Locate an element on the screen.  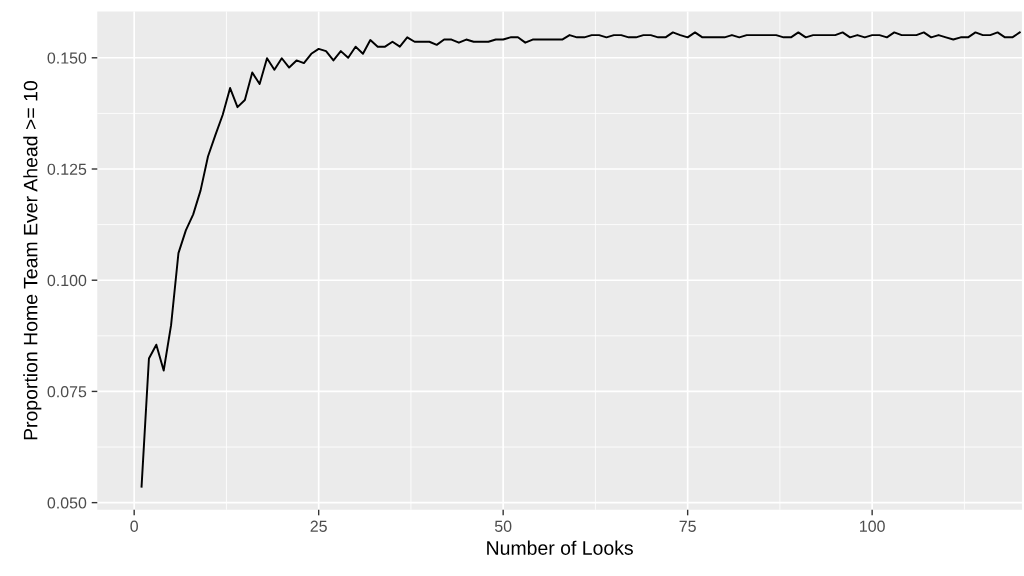
x-tick-label: 100 is located at coordinates (872, 526).